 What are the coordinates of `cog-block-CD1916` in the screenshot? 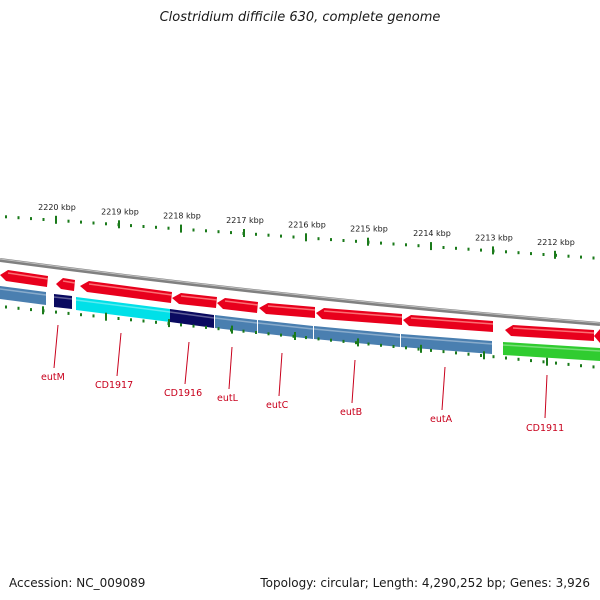 It's located at (192, 318).